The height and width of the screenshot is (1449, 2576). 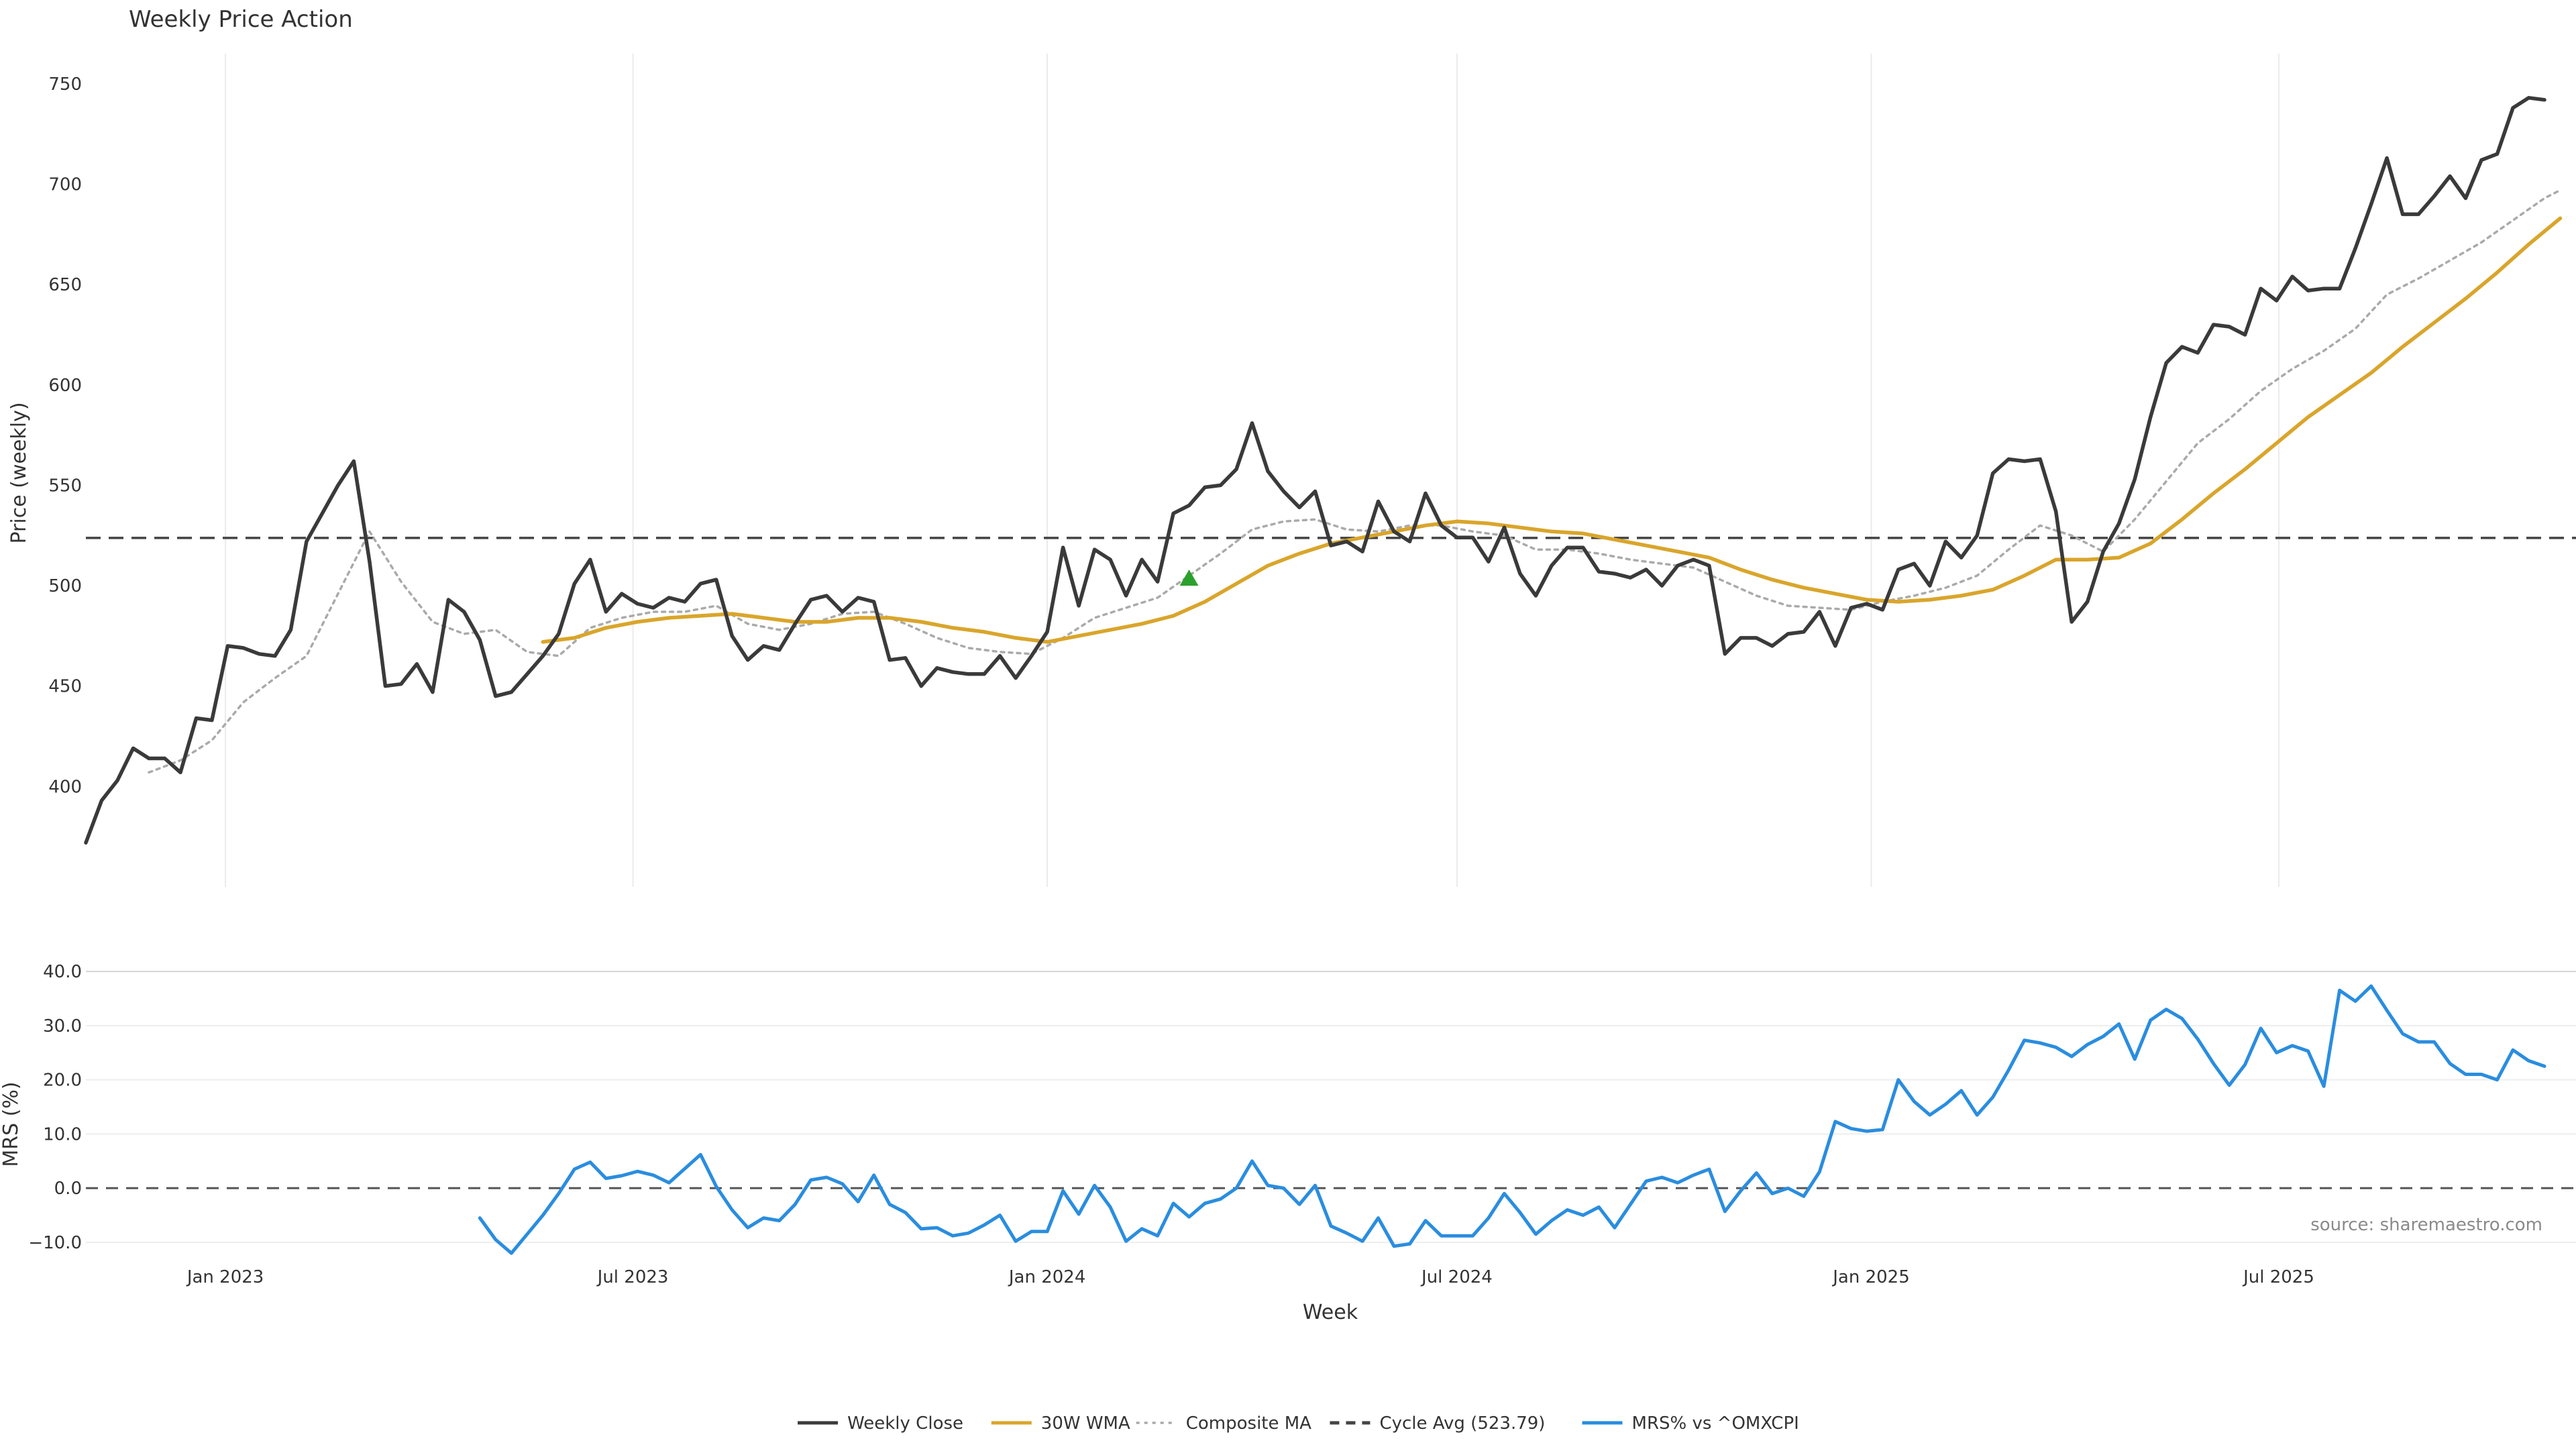 What do you see at coordinates (1047, 1277) in the screenshot?
I see `x-tick-label: Jan 2024` at bounding box center [1047, 1277].